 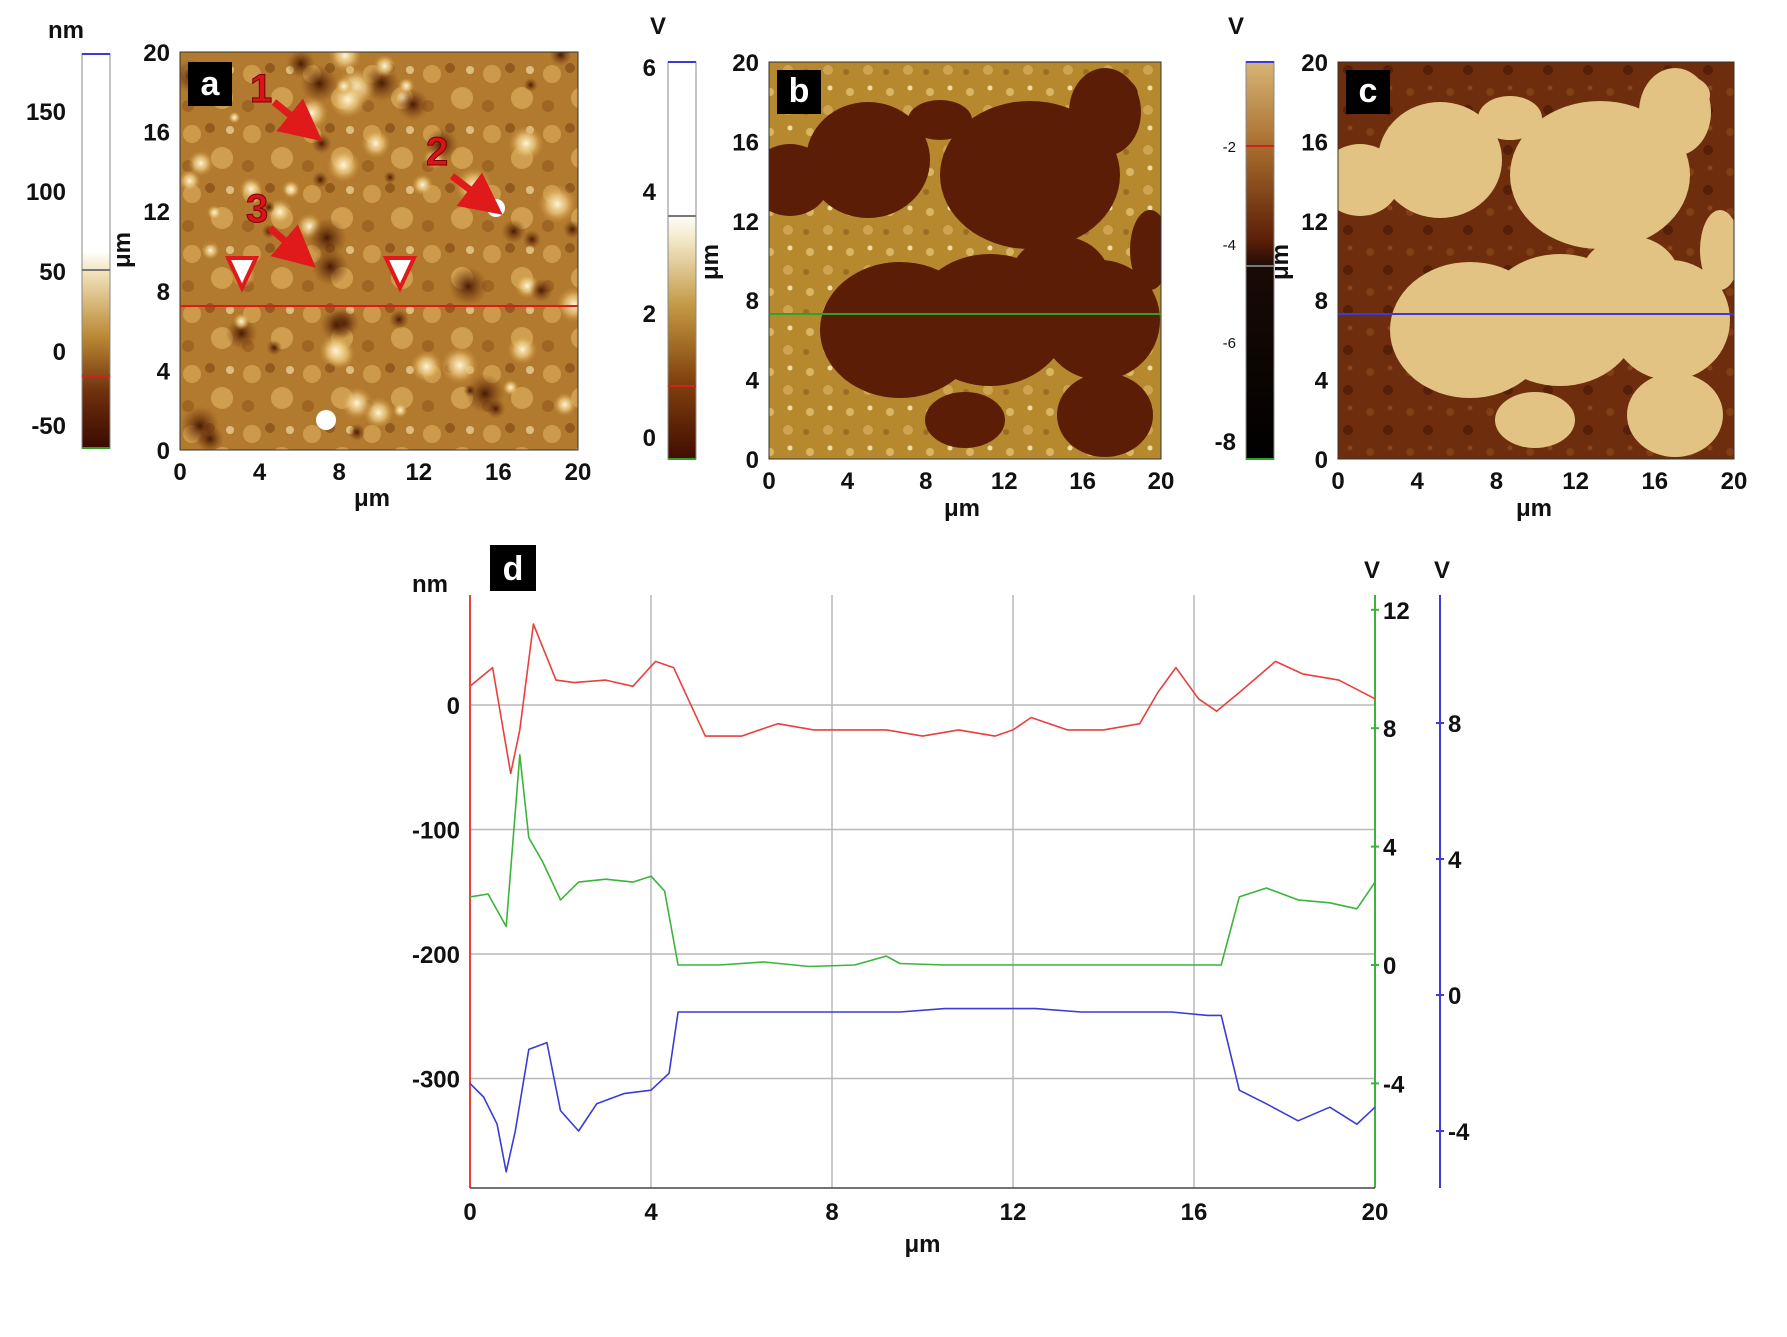 I want to click on y-tick-label-green: 4, so click(x=1390, y=848).